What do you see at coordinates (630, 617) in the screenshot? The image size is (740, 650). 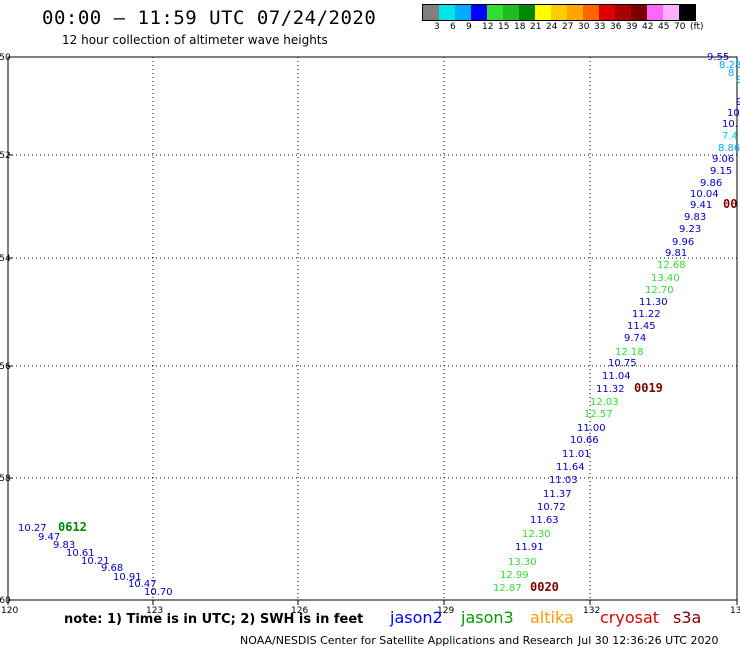 I see `satellite-legend-cryosat: cryosat` at bounding box center [630, 617].